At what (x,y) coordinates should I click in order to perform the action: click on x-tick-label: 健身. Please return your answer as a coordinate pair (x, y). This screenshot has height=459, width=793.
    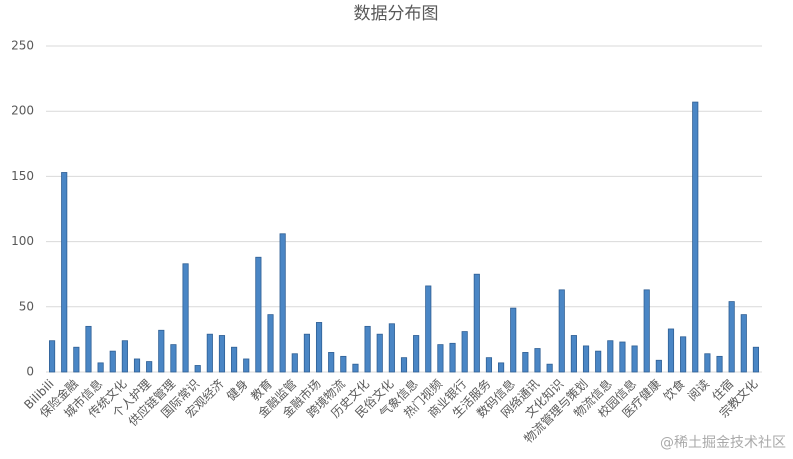
    Looking at the image, I should click on (237, 390).